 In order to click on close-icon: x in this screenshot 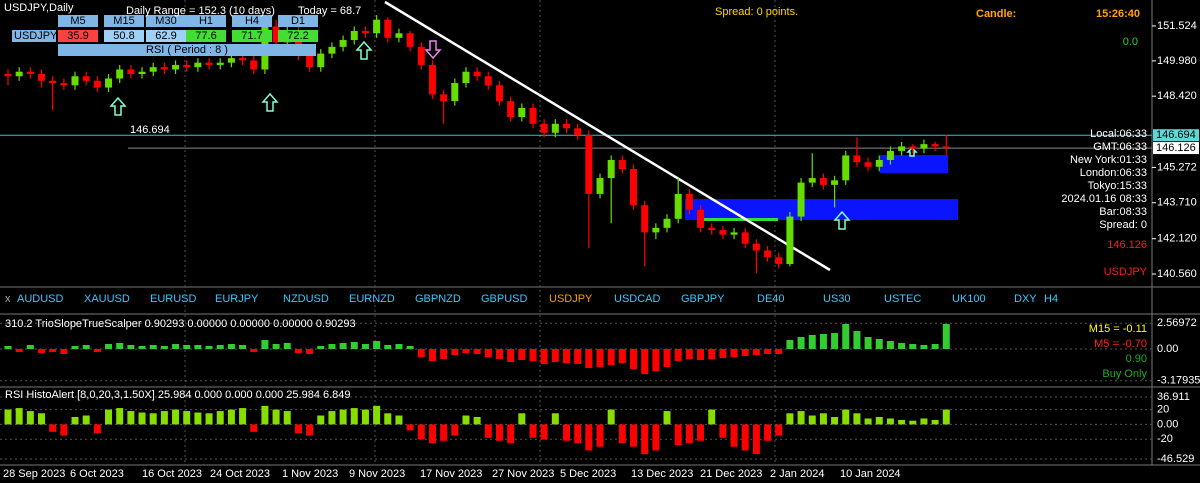, I will do `click(8, 299)`.